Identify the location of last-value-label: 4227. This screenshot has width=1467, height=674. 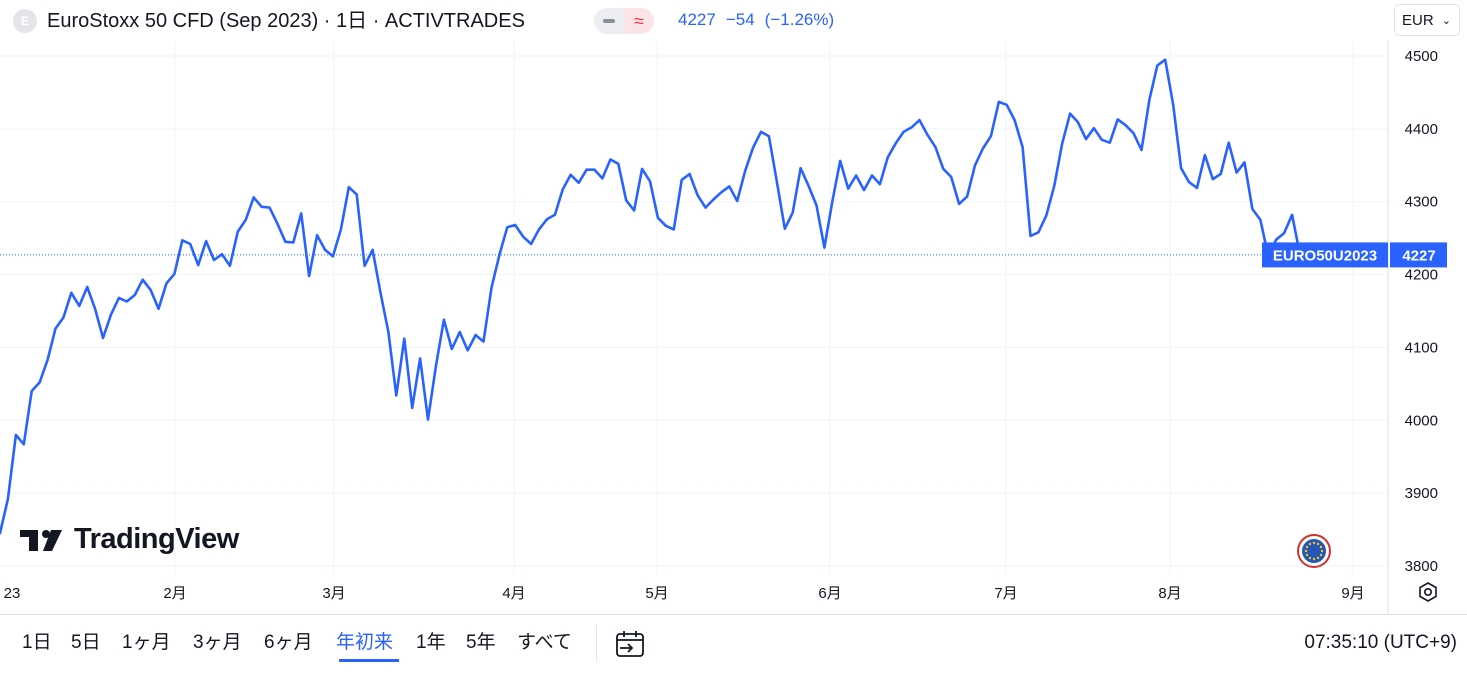
(1418, 255).